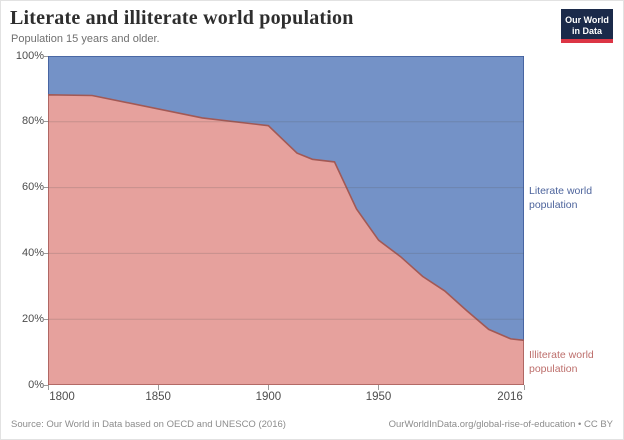  I want to click on owid-logo-text-line2: in Data, so click(586, 31).